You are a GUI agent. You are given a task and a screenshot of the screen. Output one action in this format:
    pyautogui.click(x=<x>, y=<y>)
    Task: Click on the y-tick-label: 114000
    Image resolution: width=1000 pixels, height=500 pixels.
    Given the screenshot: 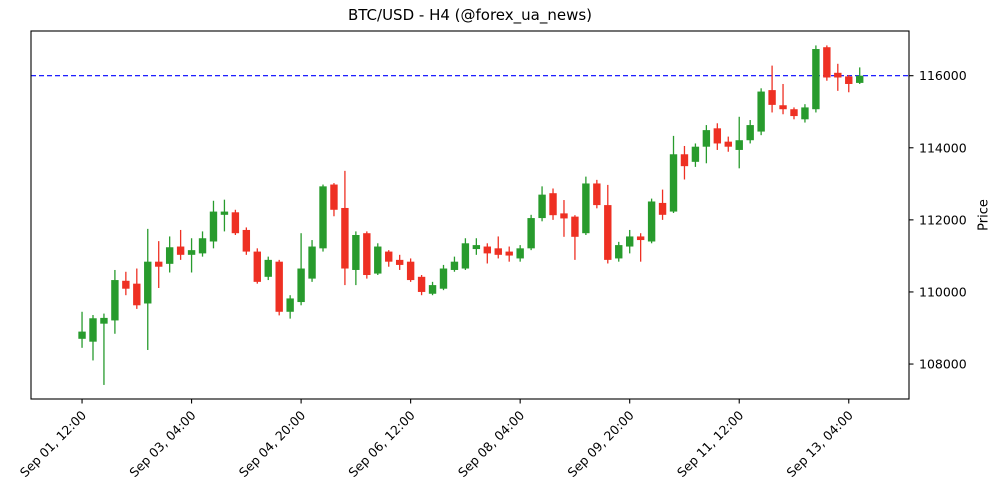 What is the action you would take?
    pyautogui.click(x=943, y=147)
    